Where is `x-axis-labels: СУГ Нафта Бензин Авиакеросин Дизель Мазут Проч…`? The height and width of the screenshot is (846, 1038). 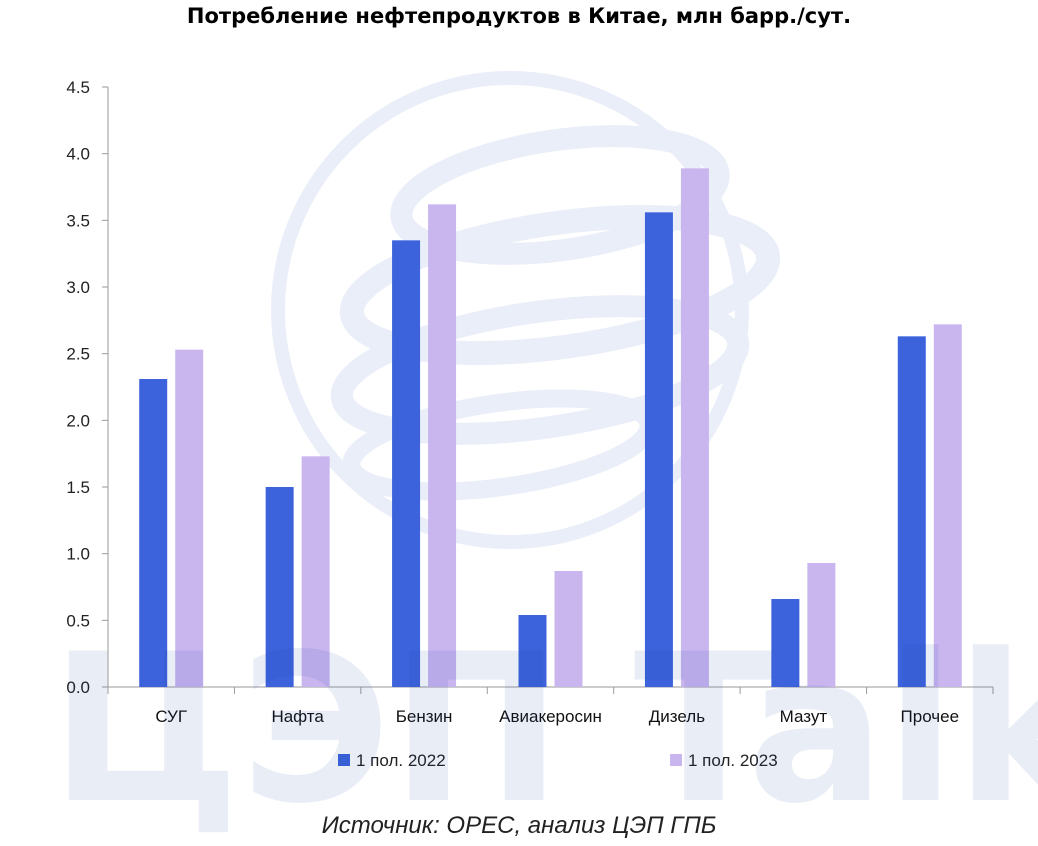 x-axis-labels: СУГ Нафта Бензин Авиакеросин Дизель Мазут Проч… is located at coordinates (557, 716).